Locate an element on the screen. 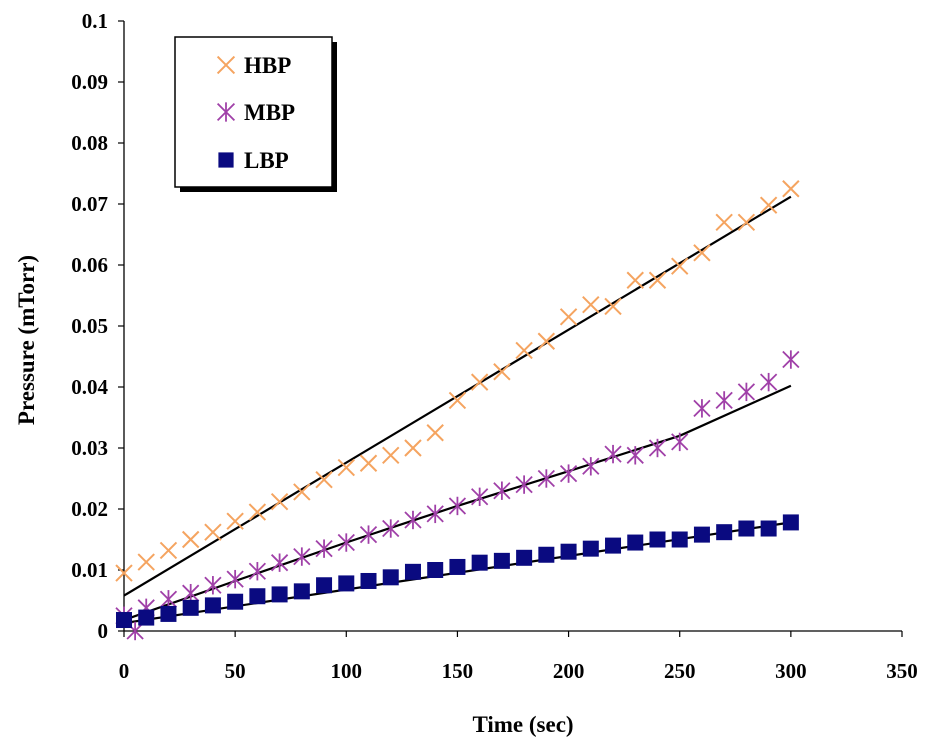 The image size is (926, 739). x-tick-label: 250 is located at coordinates (680, 671).